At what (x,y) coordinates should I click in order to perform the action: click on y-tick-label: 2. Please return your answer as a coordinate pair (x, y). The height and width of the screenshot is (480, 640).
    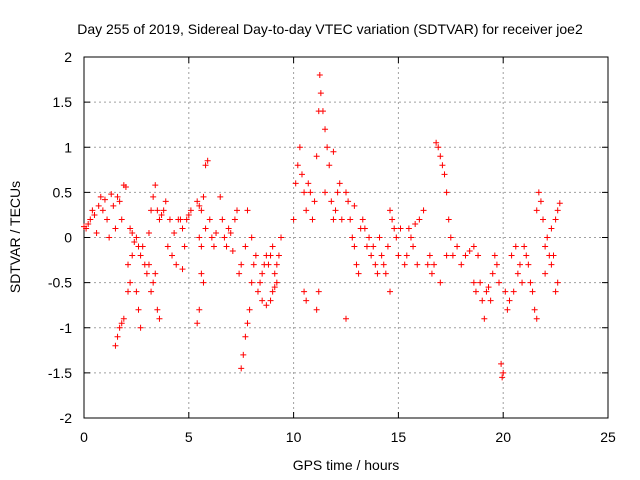
    Looking at the image, I should click on (68, 57).